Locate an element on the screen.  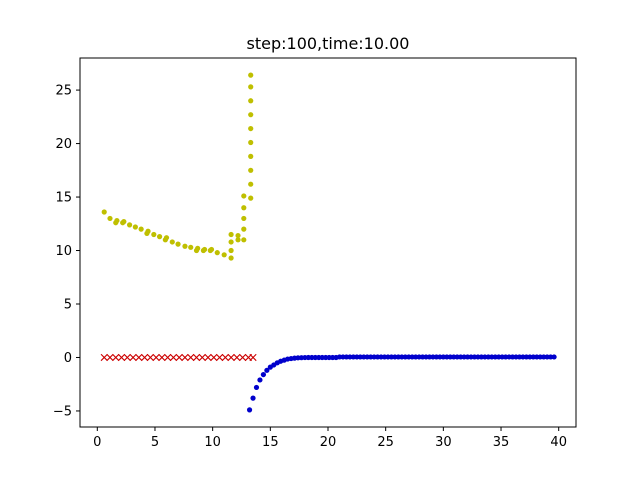
x-tick-label: 35 is located at coordinates (501, 442).